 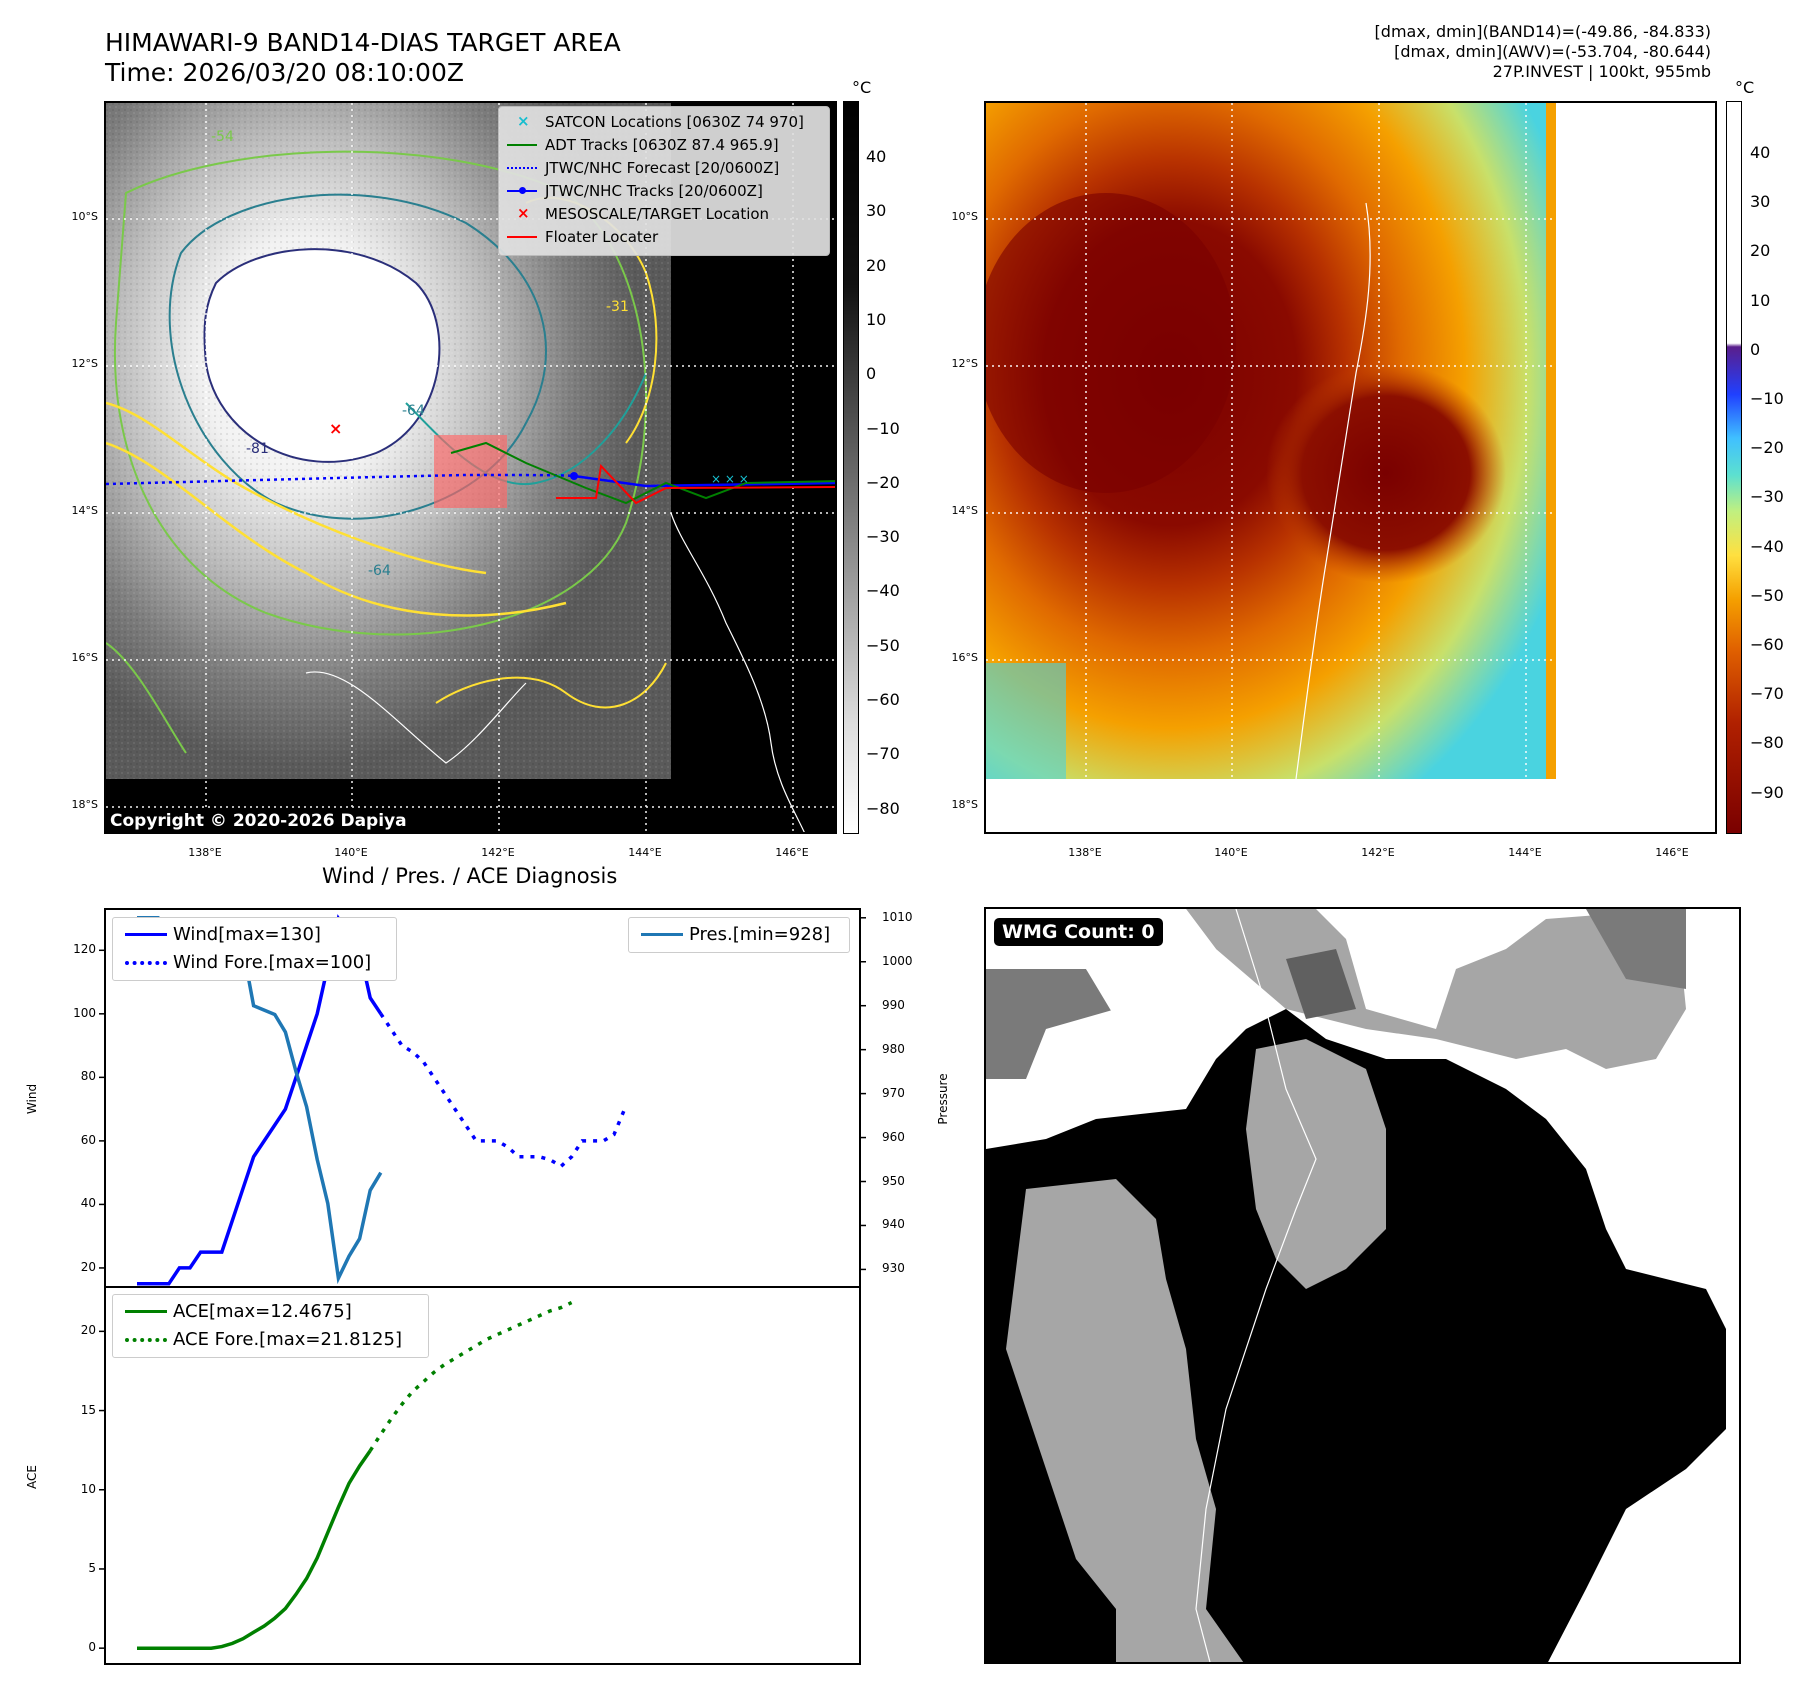 I want to click on colorbar-gray, so click(x=851, y=467).